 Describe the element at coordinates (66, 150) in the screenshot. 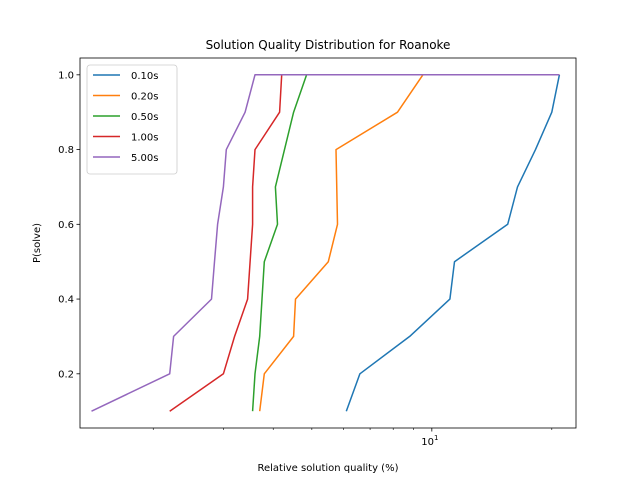

I see `y-tick-label: 0.8` at that location.